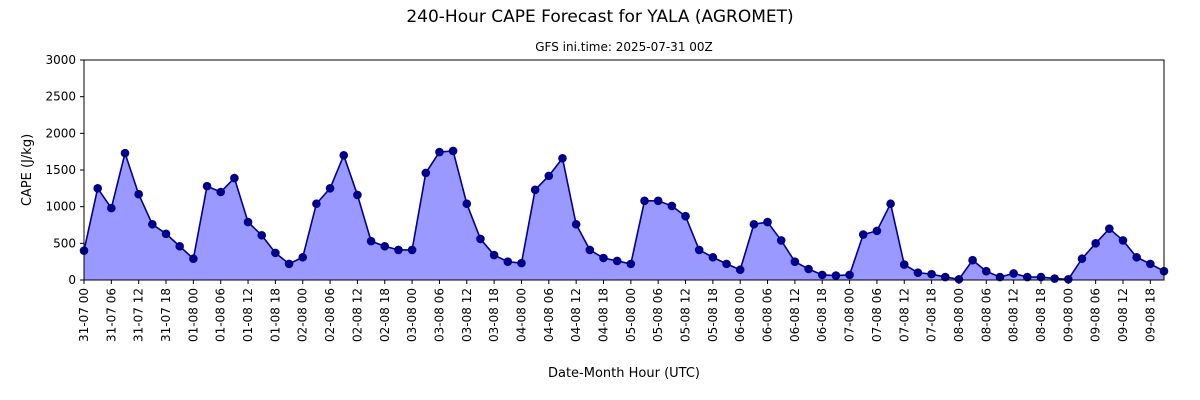 This screenshot has width=1200, height=400. Describe the element at coordinates (603, 315) in the screenshot. I see `x-tick-label: 04-08 18` at that location.